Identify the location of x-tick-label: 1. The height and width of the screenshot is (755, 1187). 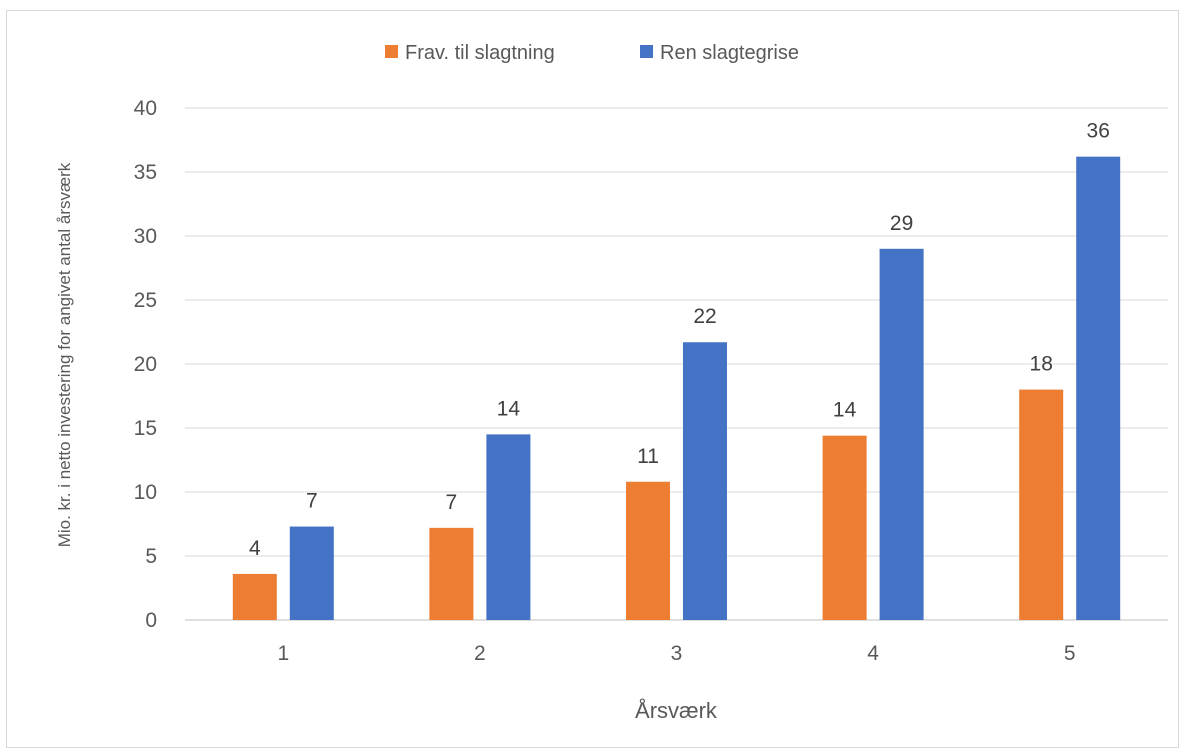
(283, 653).